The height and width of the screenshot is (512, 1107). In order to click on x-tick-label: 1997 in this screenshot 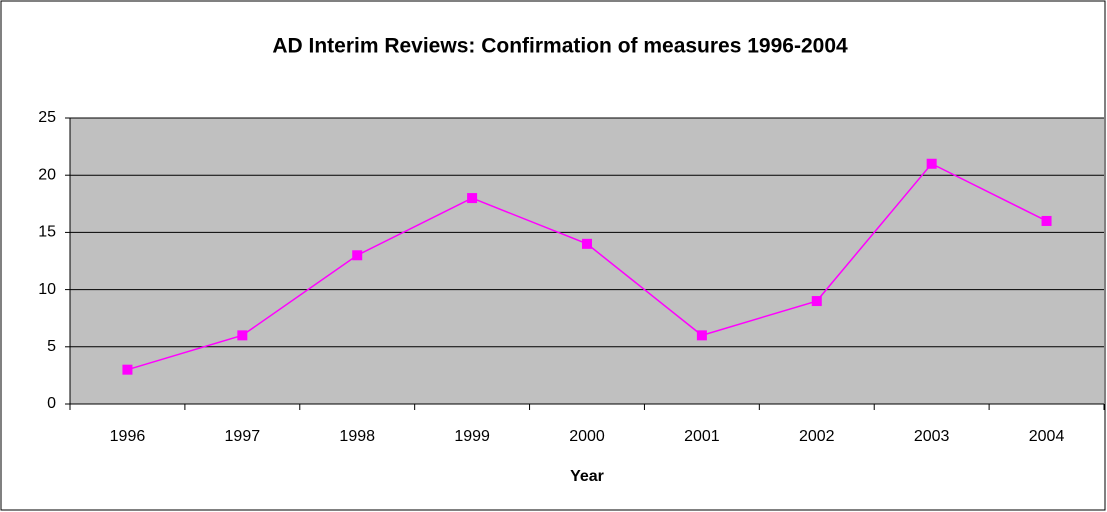, I will do `click(243, 436)`.